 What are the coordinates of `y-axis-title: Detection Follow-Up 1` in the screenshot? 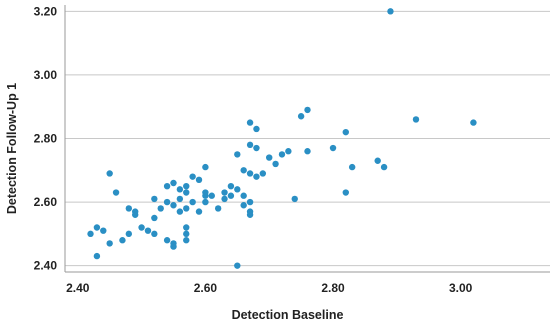 It's located at (12, 148).